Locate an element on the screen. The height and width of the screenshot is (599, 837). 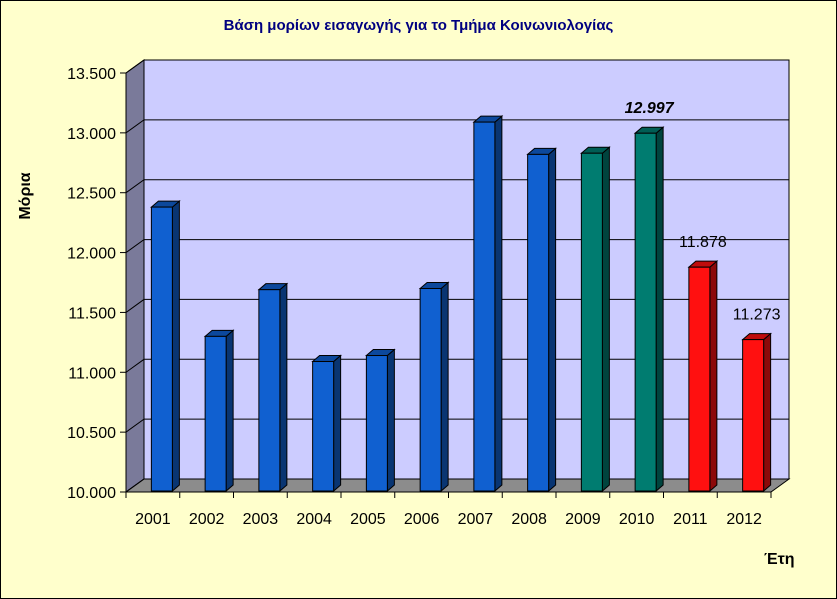
x-axis-label: Έτη is located at coordinates (779, 559).